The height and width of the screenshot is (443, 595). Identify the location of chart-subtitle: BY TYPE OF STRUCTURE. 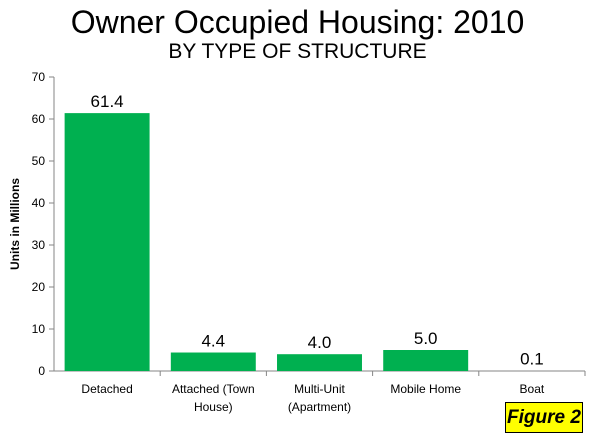
(297, 51).